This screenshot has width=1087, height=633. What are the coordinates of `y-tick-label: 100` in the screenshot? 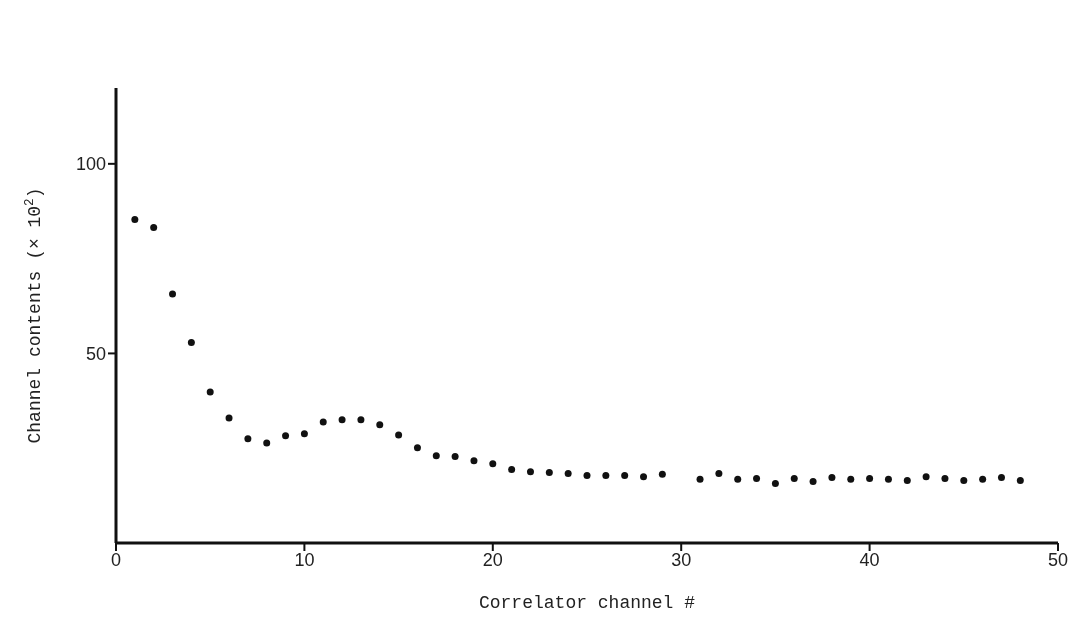 It's located at (90, 164).